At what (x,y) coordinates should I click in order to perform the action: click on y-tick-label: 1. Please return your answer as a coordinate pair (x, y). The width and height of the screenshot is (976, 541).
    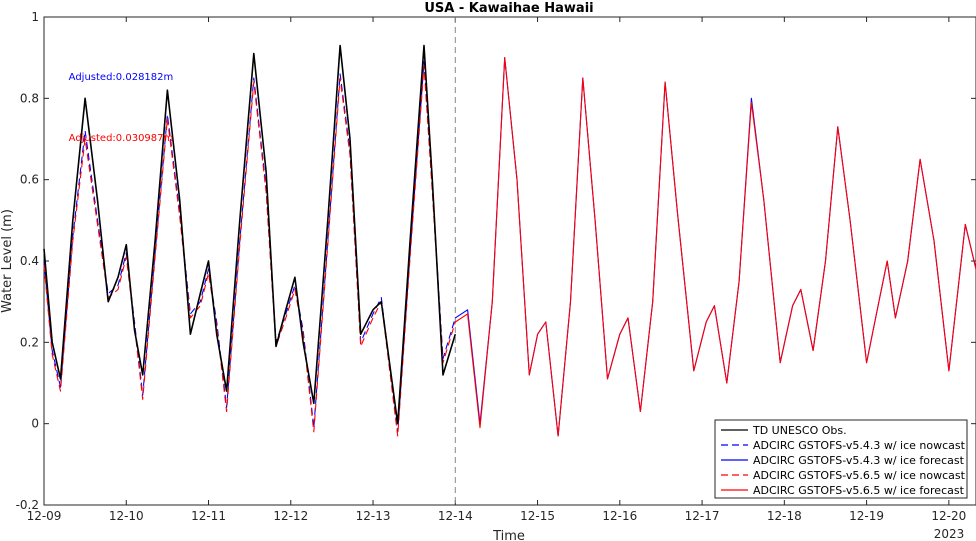
    Looking at the image, I should click on (35, 17).